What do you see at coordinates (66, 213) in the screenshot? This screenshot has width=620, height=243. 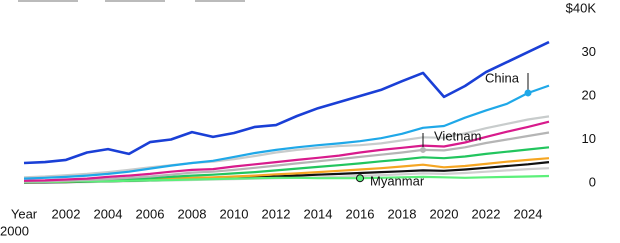 I see `x-tick-label: 2002` at bounding box center [66, 213].